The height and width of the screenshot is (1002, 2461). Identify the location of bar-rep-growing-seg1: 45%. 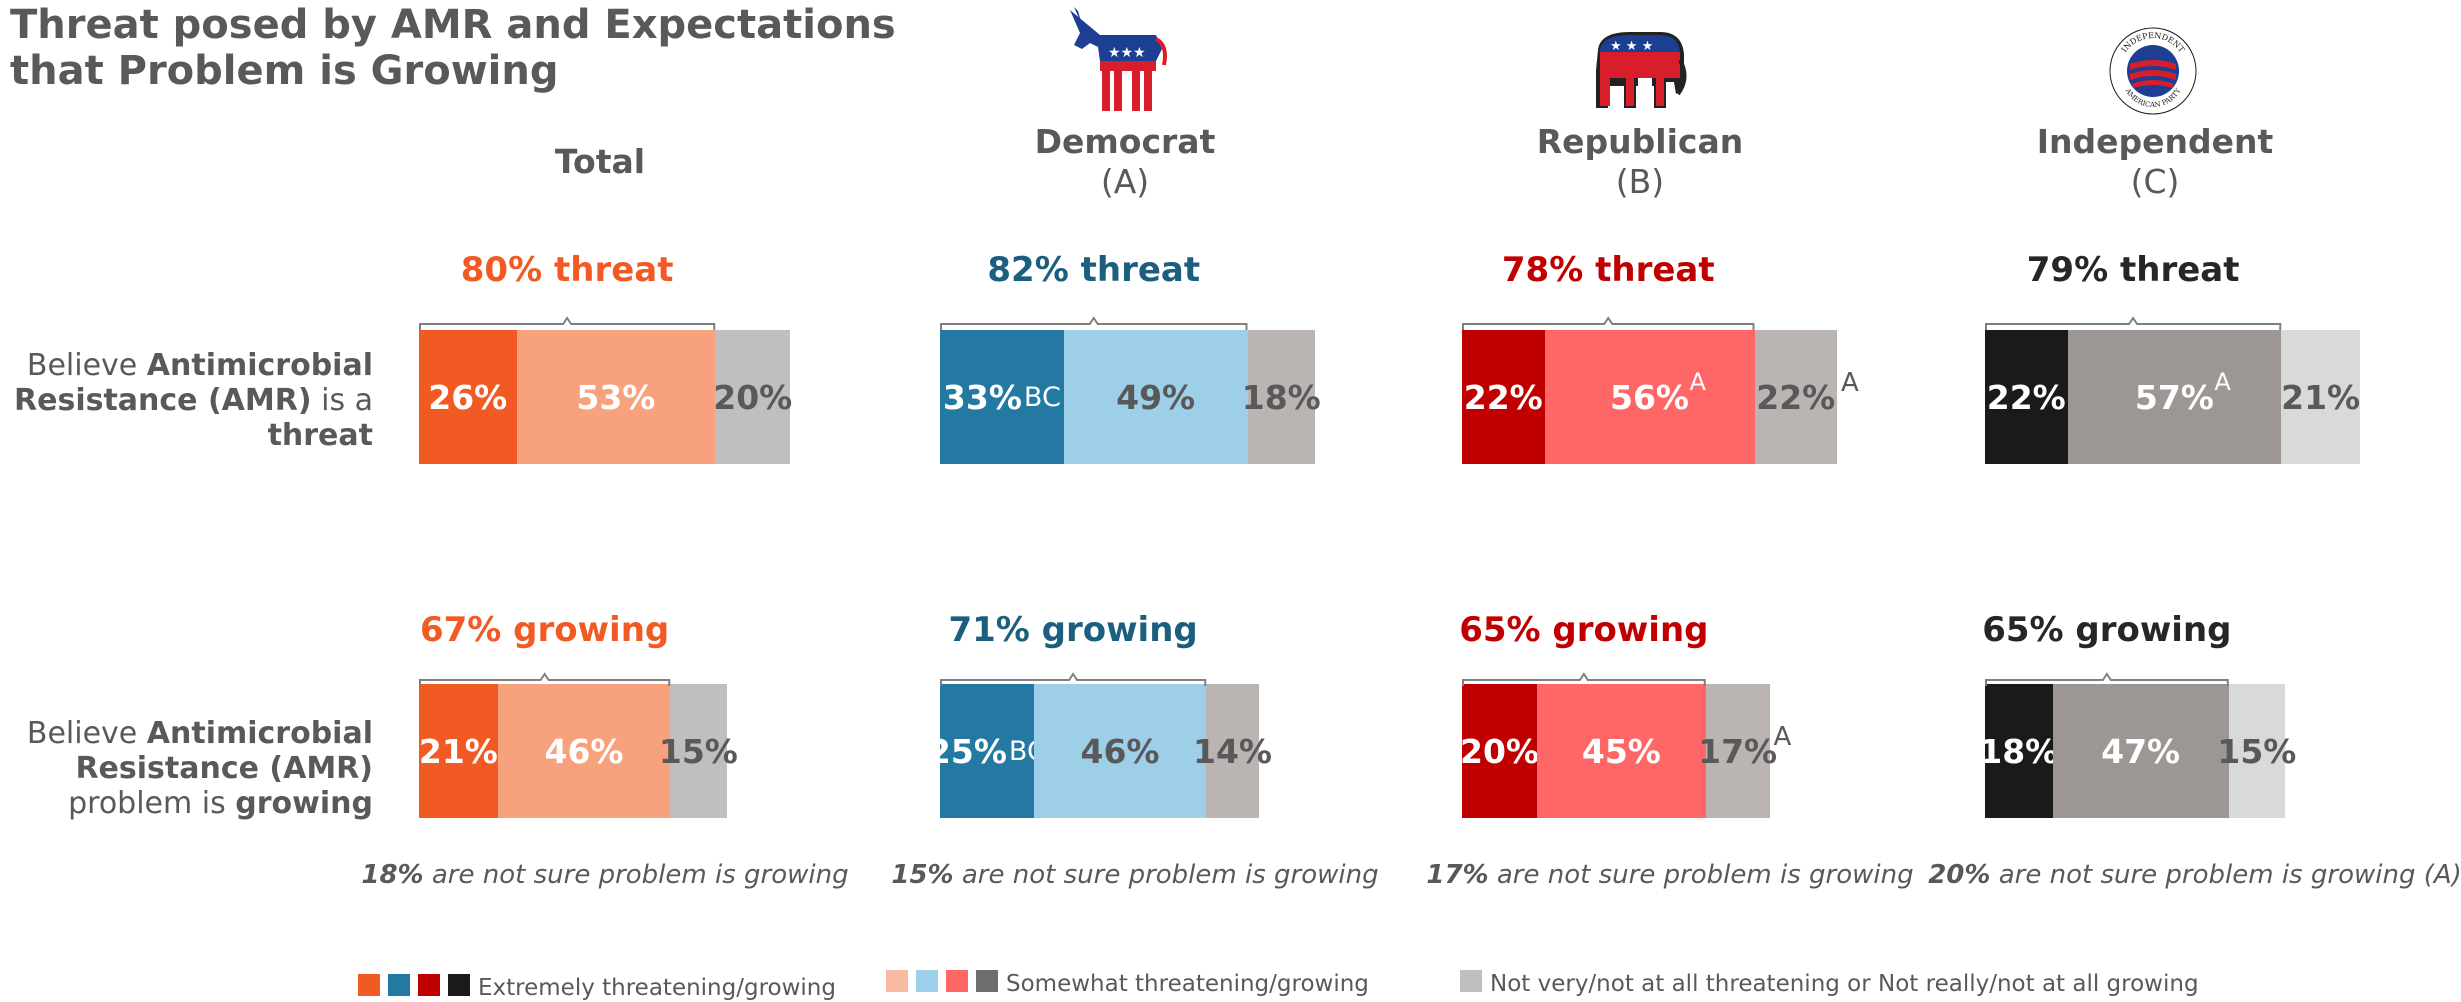
(1621, 751).